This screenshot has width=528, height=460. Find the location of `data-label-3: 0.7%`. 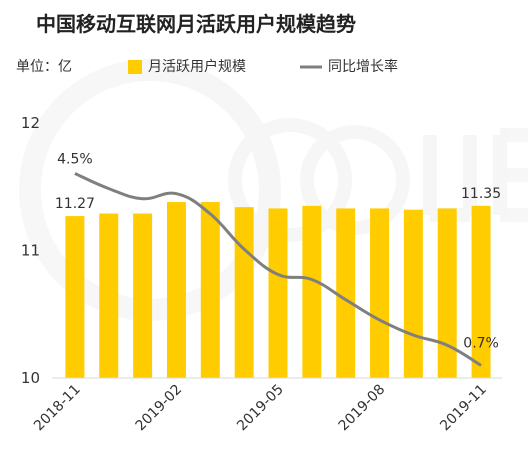

data-label-3: 0.7% is located at coordinates (481, 343).